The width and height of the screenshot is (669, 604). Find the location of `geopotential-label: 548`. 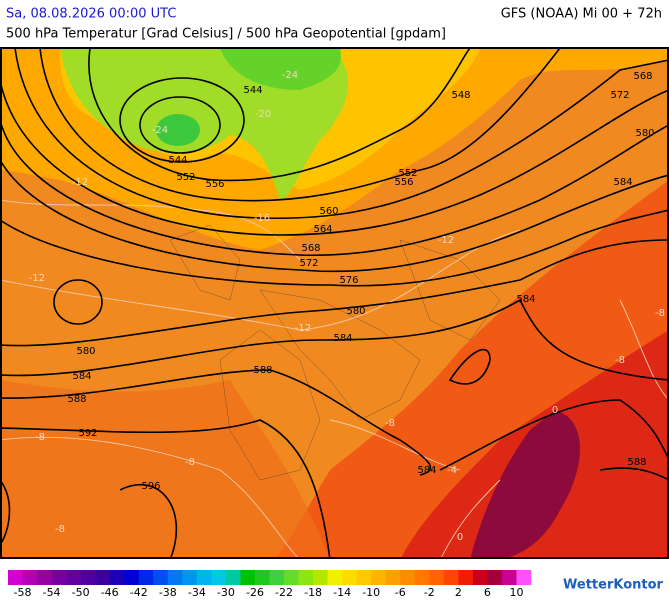

geopotential-label: 548 is located at coordinates (460, 95).